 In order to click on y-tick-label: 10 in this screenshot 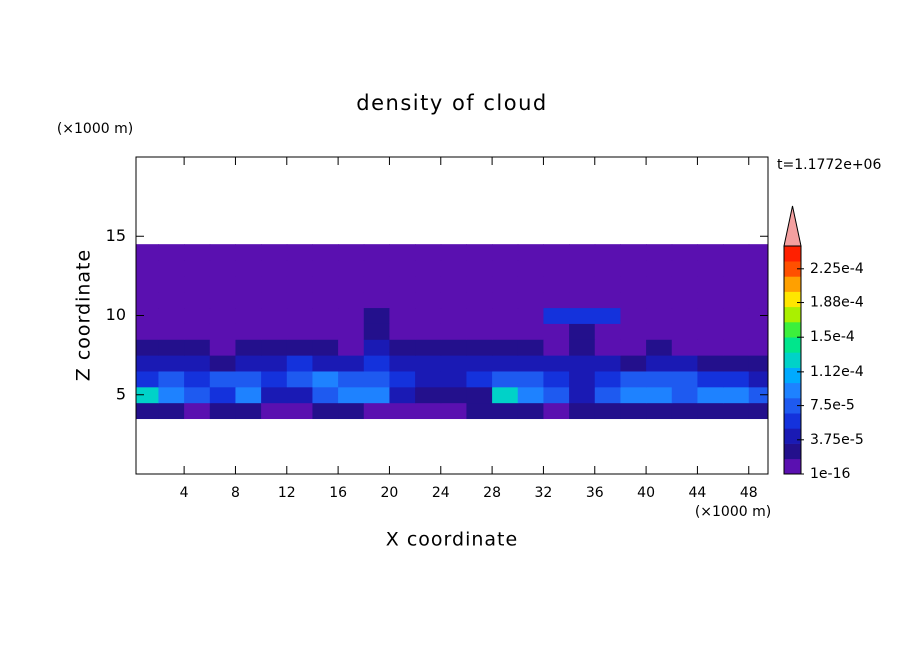, I will do `click(116, 314)`.